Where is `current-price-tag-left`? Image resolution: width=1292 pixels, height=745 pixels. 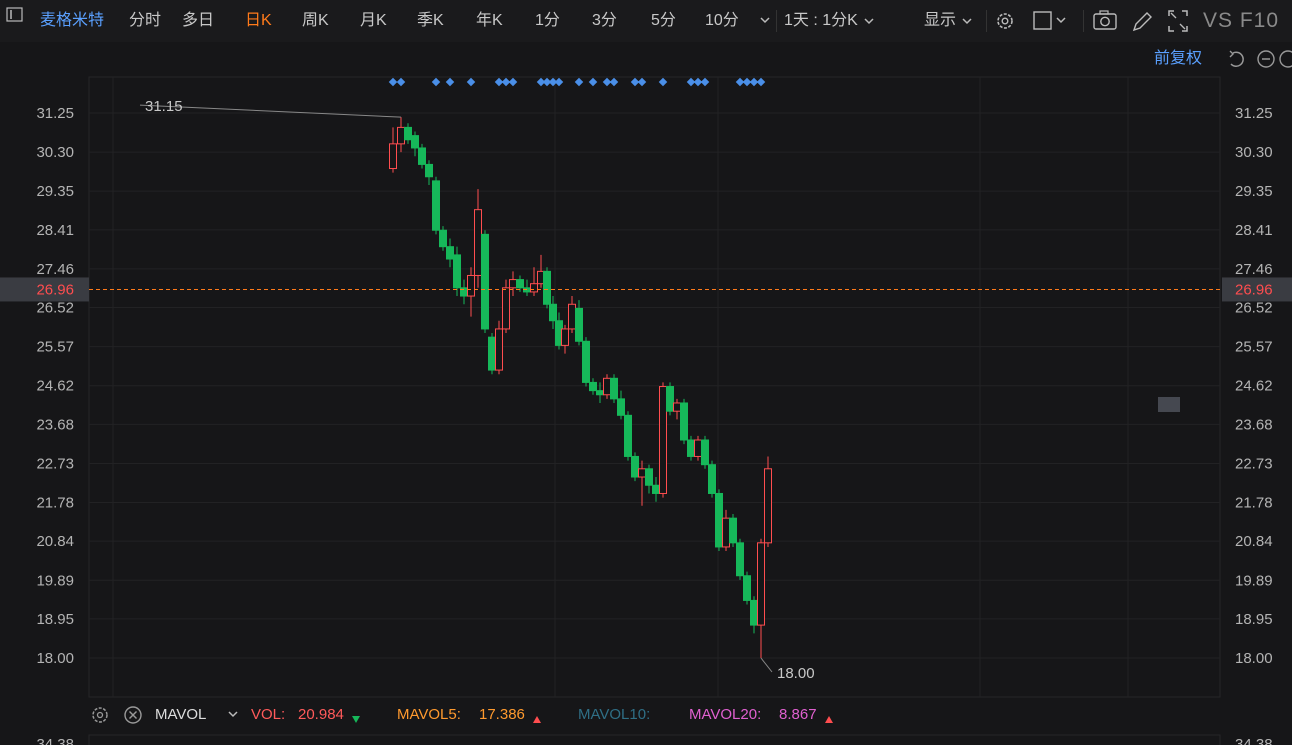 current-price-tag-left is located at coordinates (44, 289).